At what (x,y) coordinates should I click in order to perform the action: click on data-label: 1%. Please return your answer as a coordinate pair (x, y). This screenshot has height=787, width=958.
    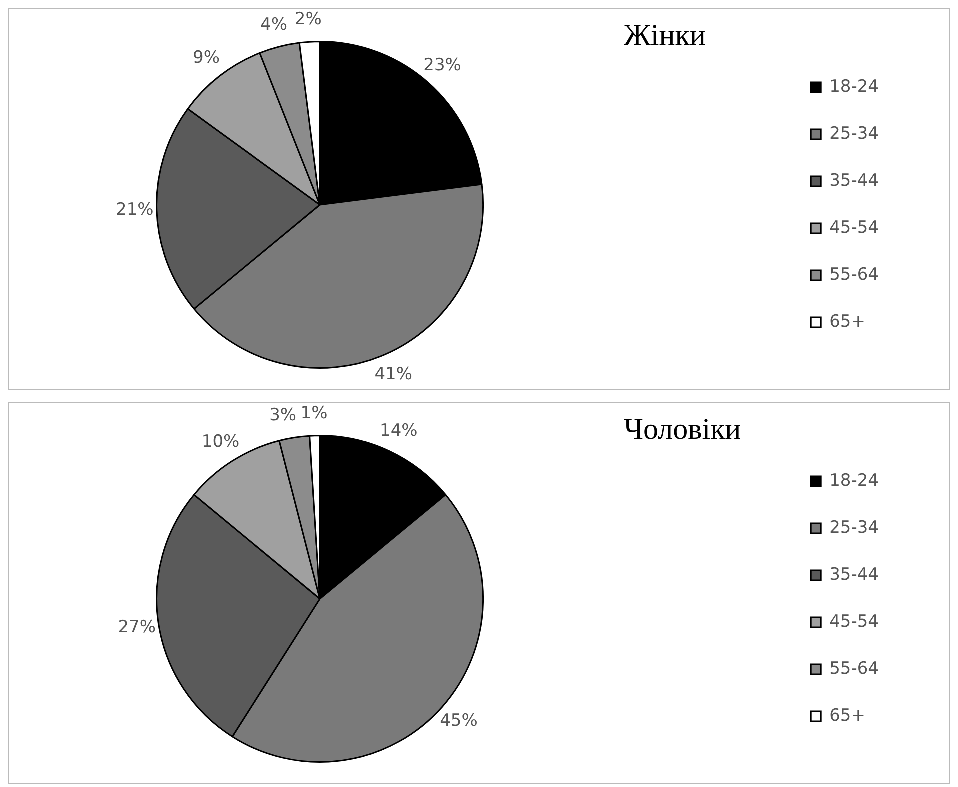
    Looking at the image, I should click on (314, 413).